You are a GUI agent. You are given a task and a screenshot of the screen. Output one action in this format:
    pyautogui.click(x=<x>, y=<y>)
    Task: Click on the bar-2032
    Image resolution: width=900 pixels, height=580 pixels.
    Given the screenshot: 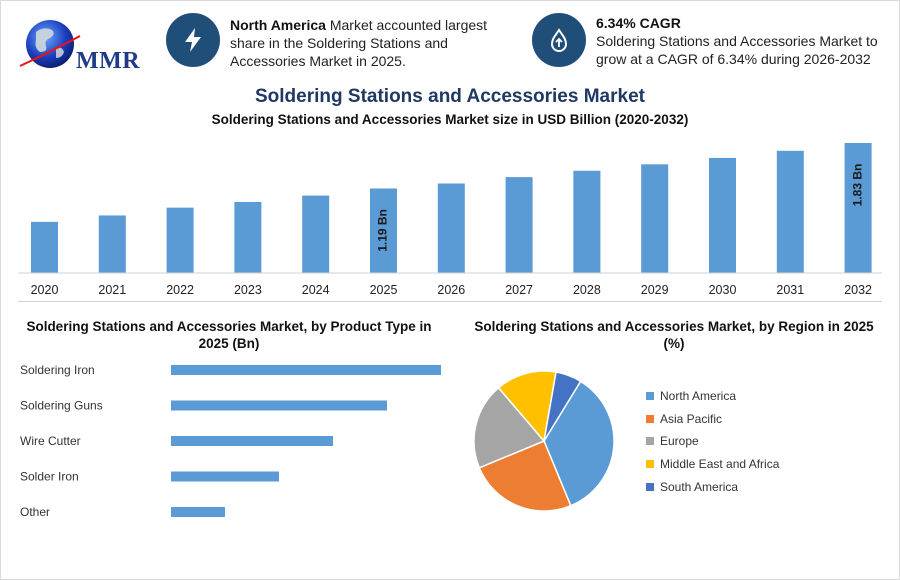 What is the action you would take?
    pyautogui.click(x=858, y=208)
    